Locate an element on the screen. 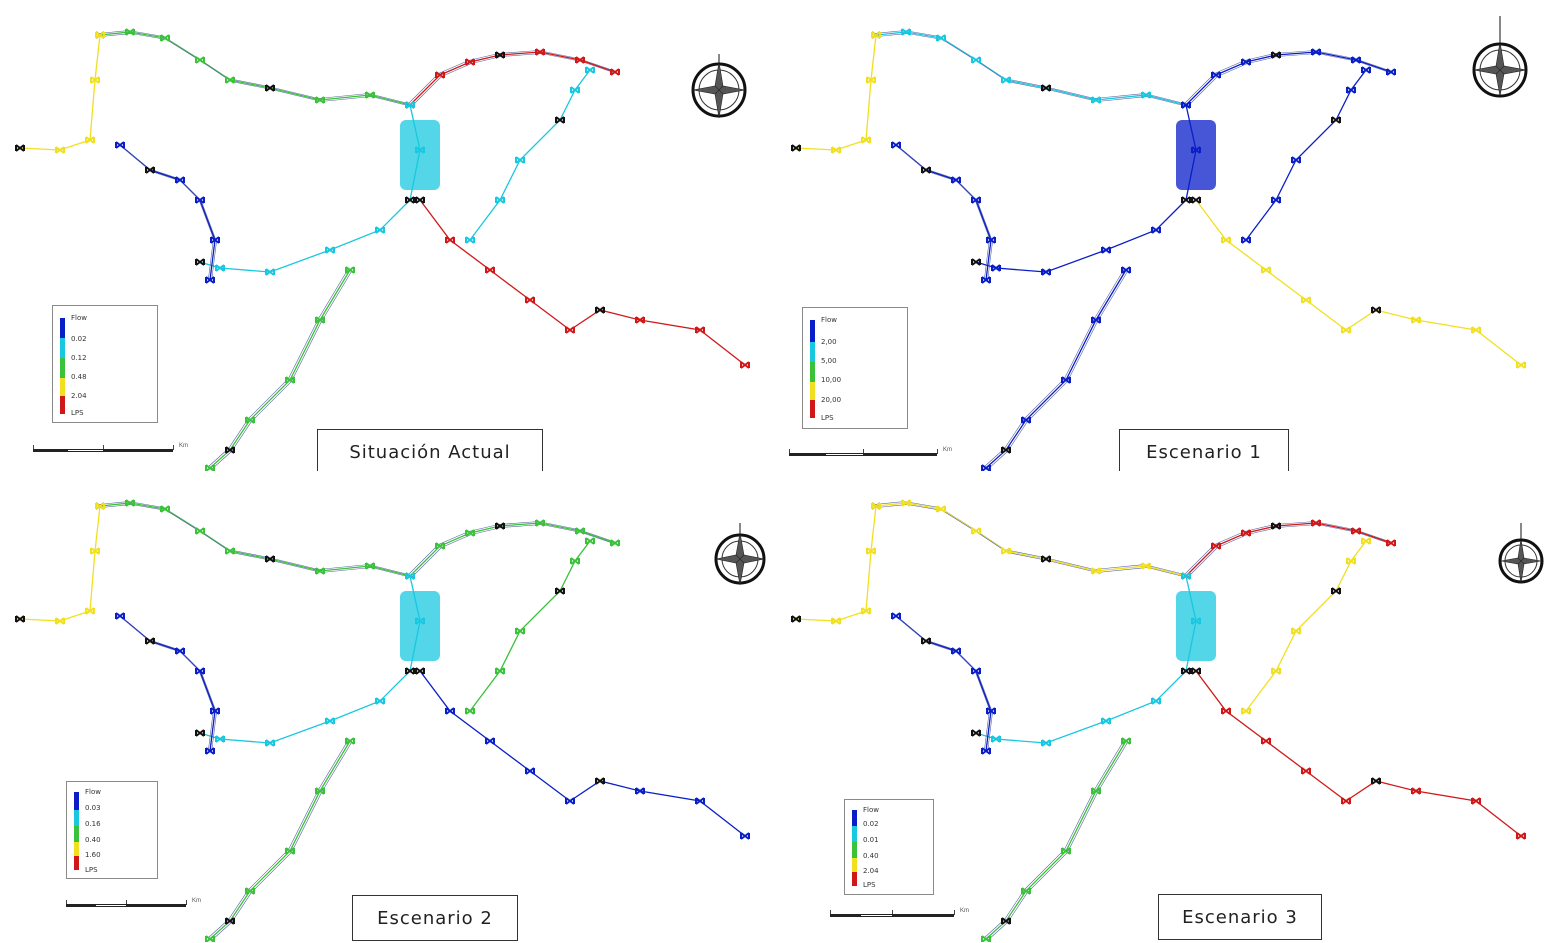 Image resolution: width=1552 pixels, height=943 pixels. legend-value: 0.16 is located at coordinates (93, 824).